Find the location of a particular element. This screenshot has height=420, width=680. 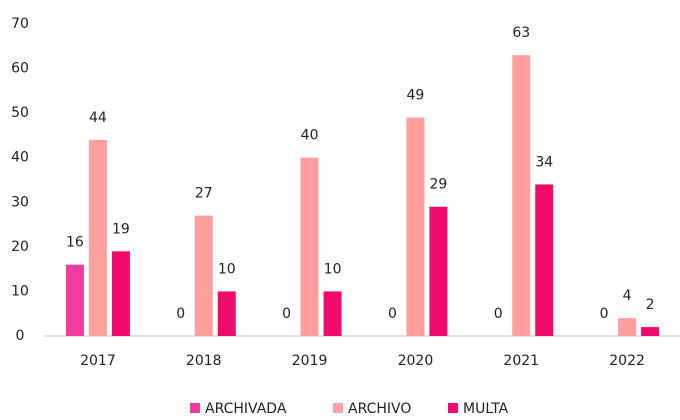

data-label: 40 is located at coordinates (310, 136).